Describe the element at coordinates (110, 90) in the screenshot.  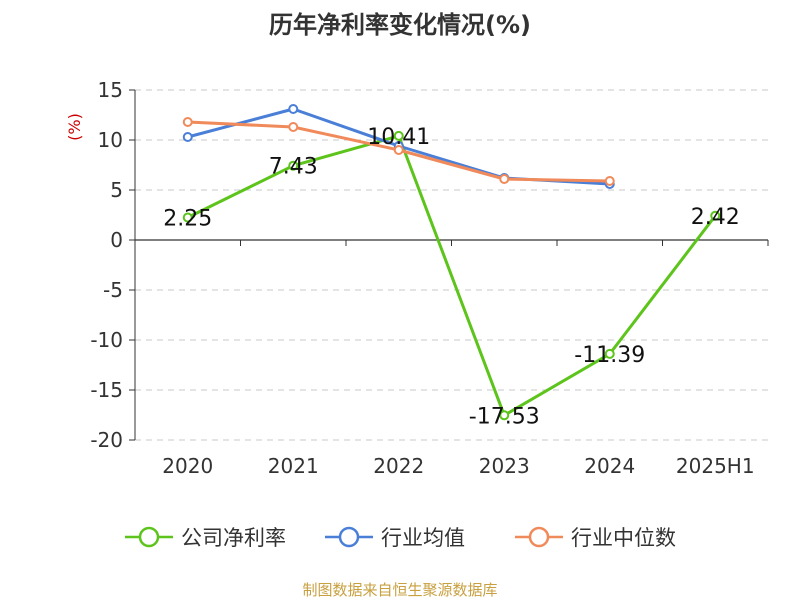
I see `y-tick-label: 15` at that location.